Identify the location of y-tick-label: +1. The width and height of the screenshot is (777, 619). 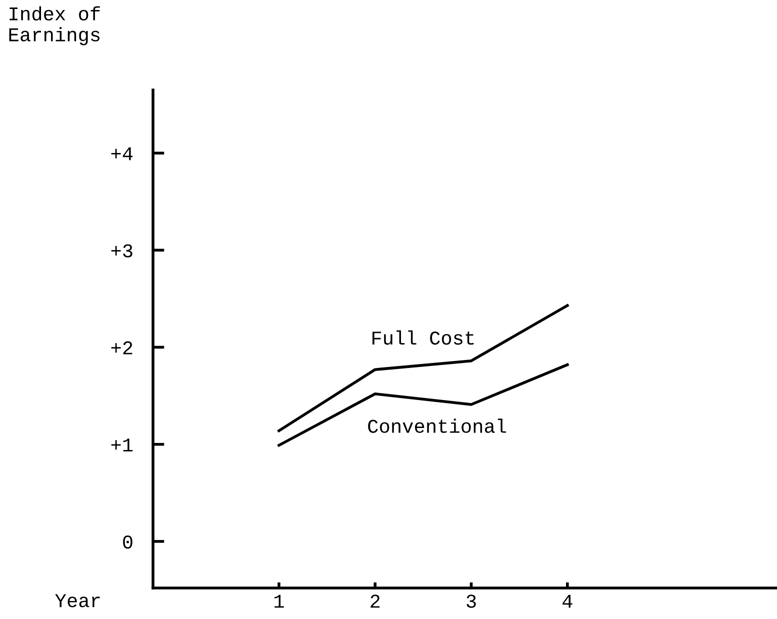
(122, 445).